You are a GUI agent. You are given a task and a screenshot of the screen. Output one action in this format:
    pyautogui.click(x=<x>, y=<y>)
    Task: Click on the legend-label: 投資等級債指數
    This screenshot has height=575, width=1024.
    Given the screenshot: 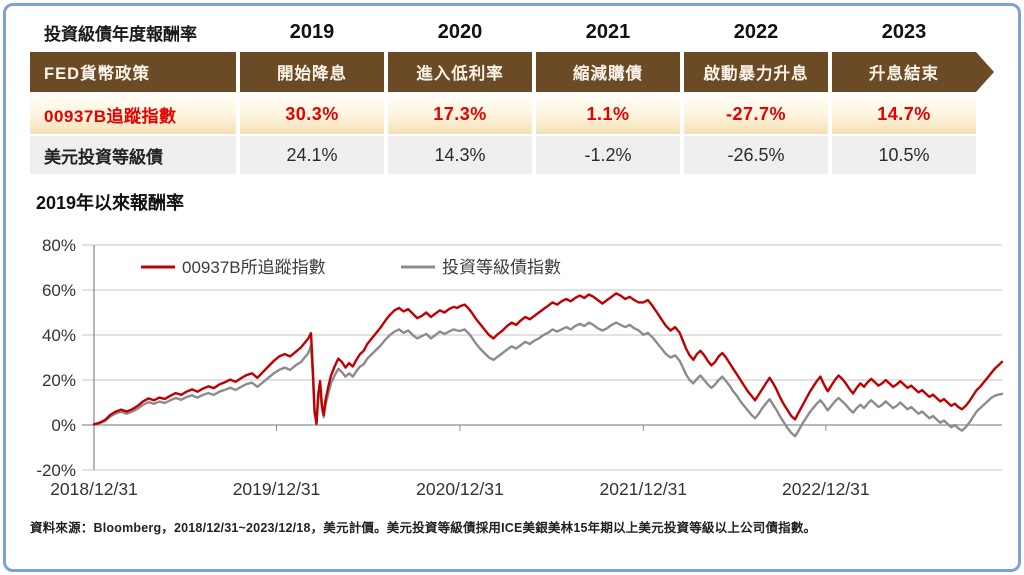 What is the action you would take?
    pyautogui.click(x=501, y=267)
    